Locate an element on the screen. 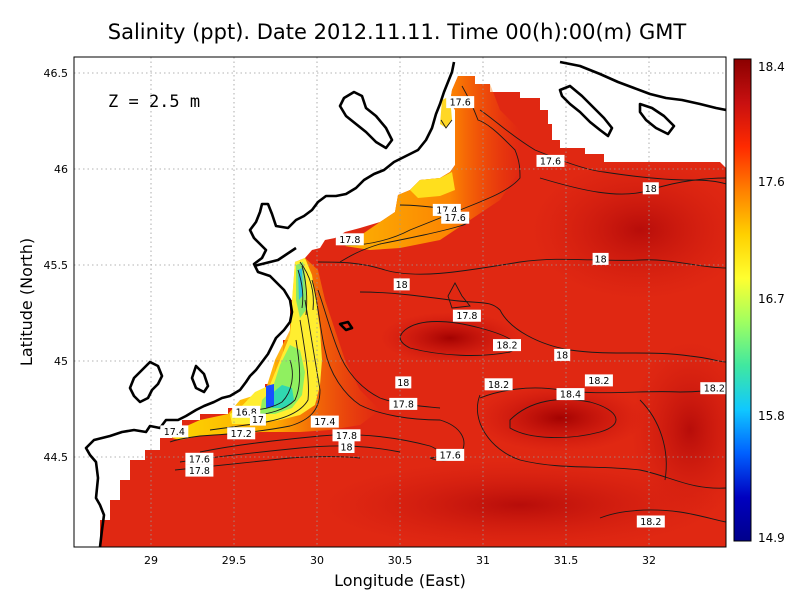  contour-label: 17.2 is located at coordinates (241, 434).